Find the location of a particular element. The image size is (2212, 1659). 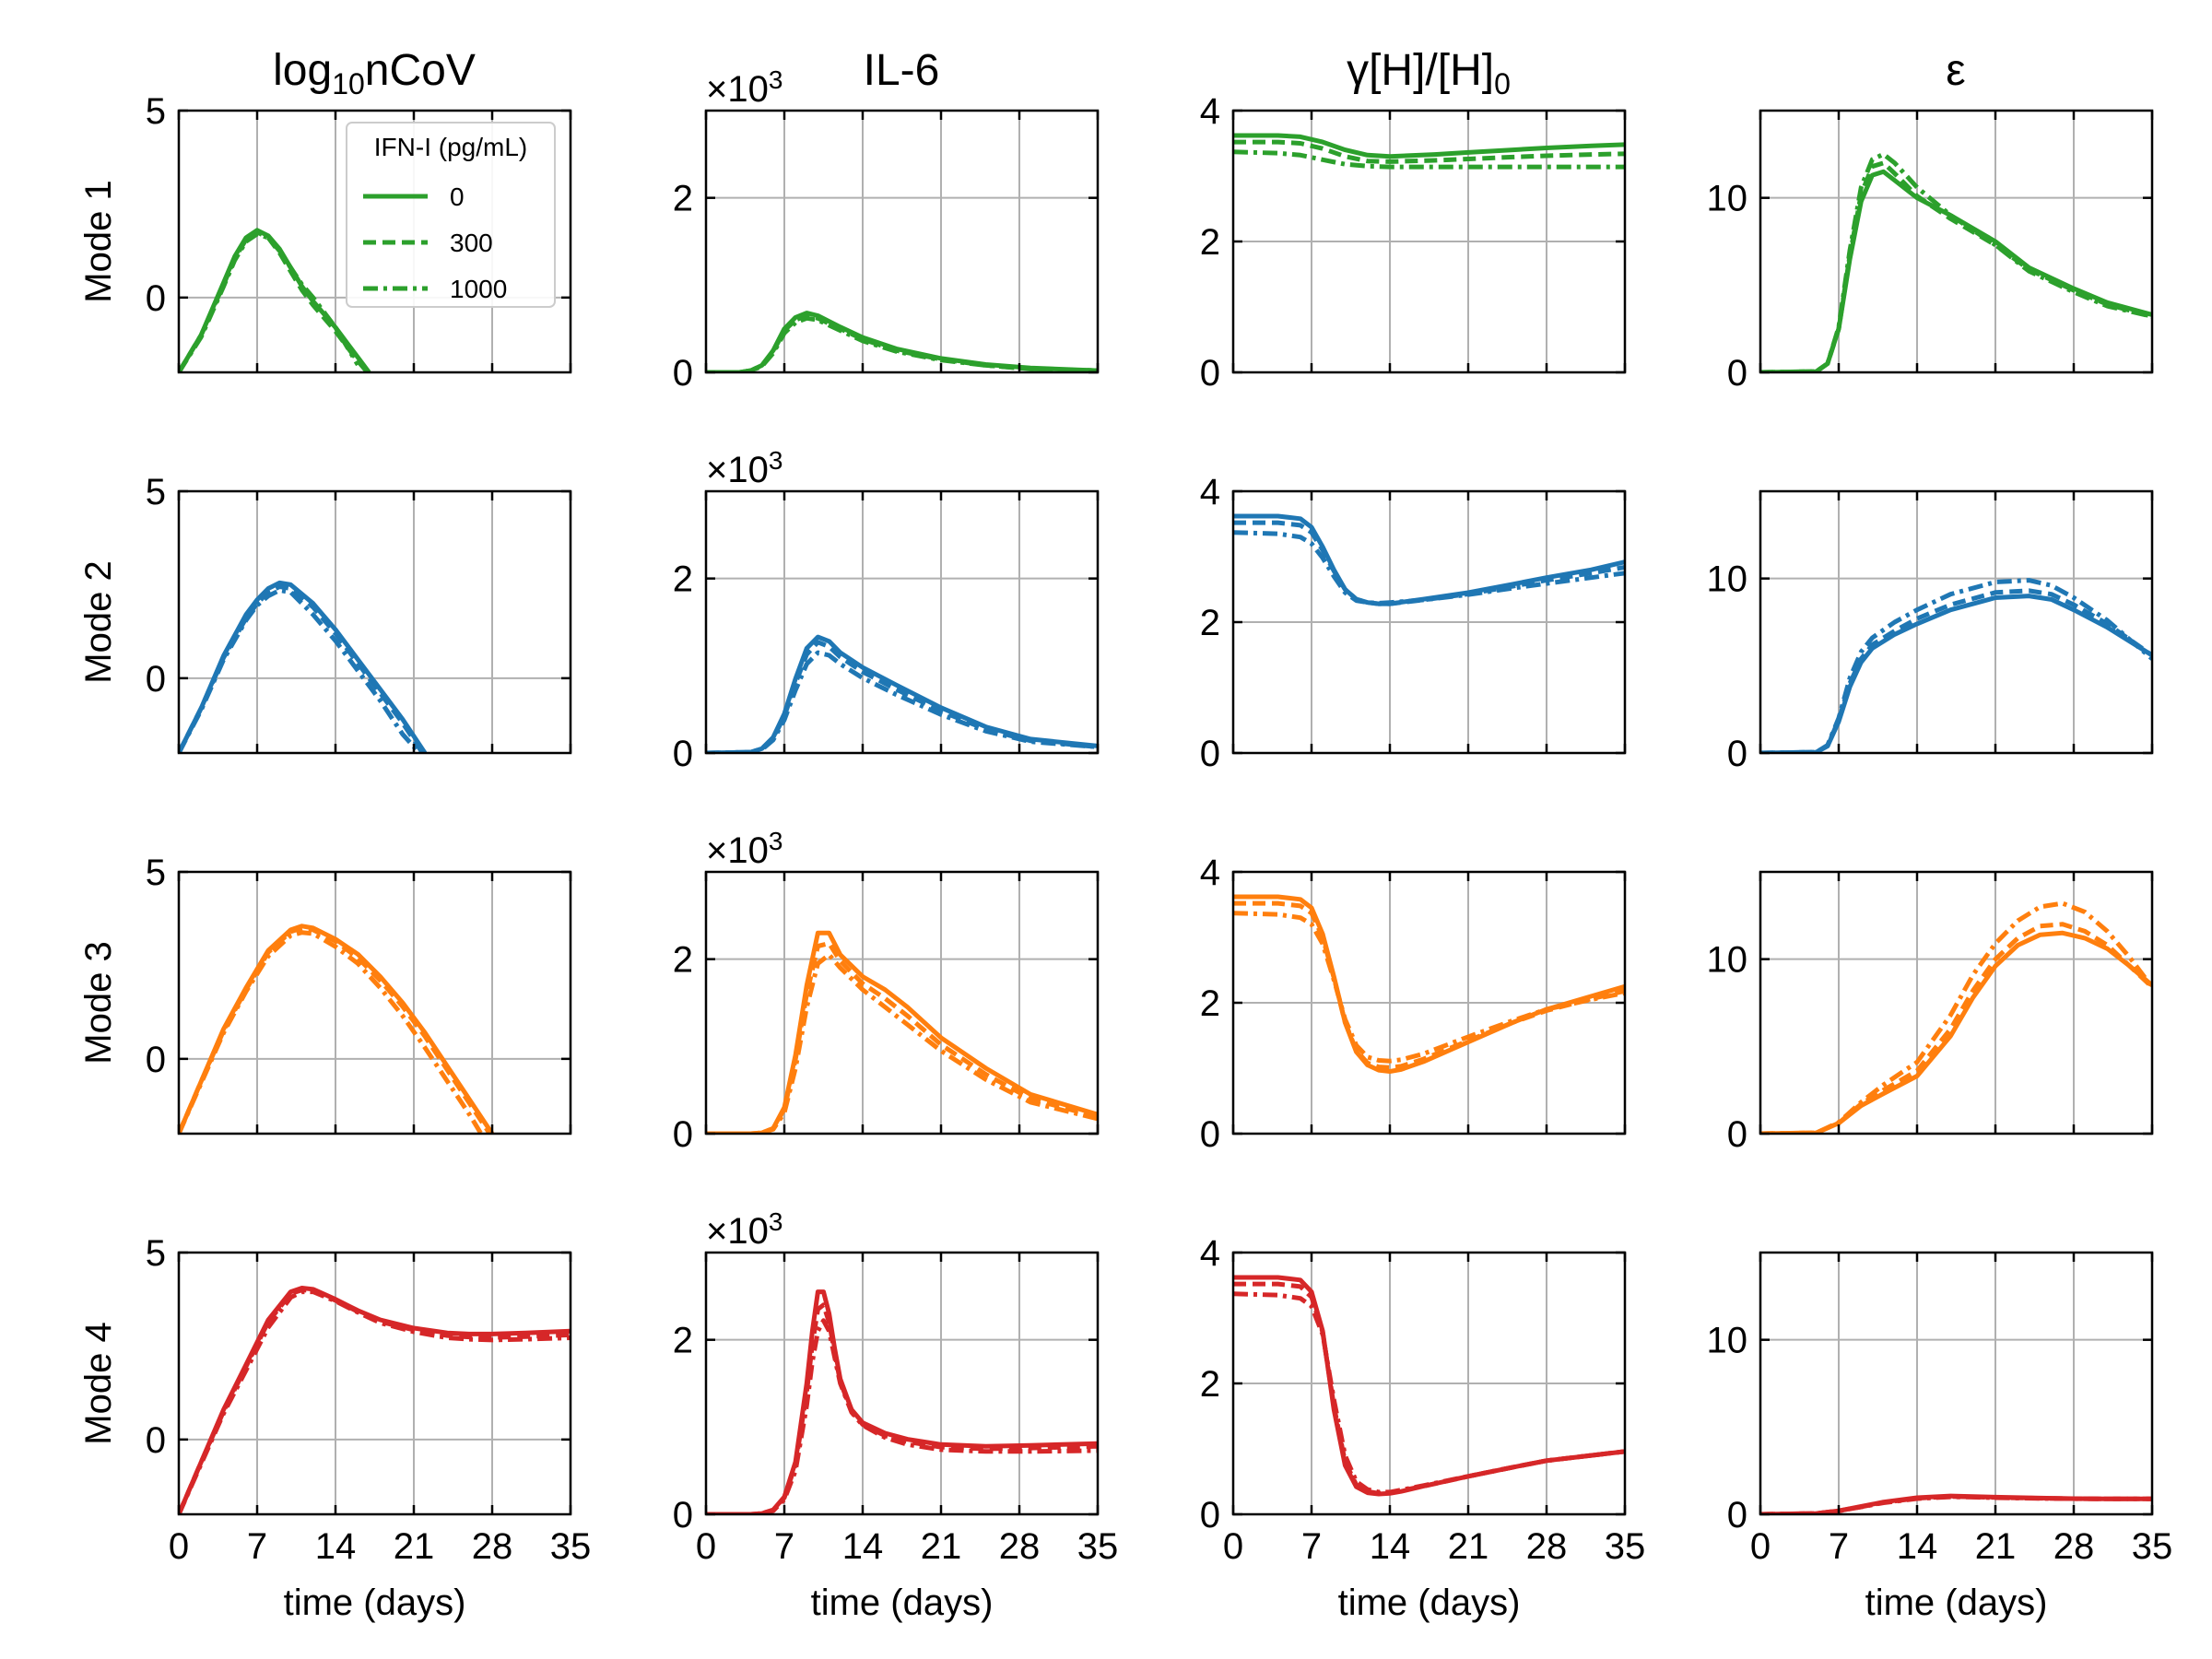

x-tick-label: 21 is located at coordinates (414, 1546).